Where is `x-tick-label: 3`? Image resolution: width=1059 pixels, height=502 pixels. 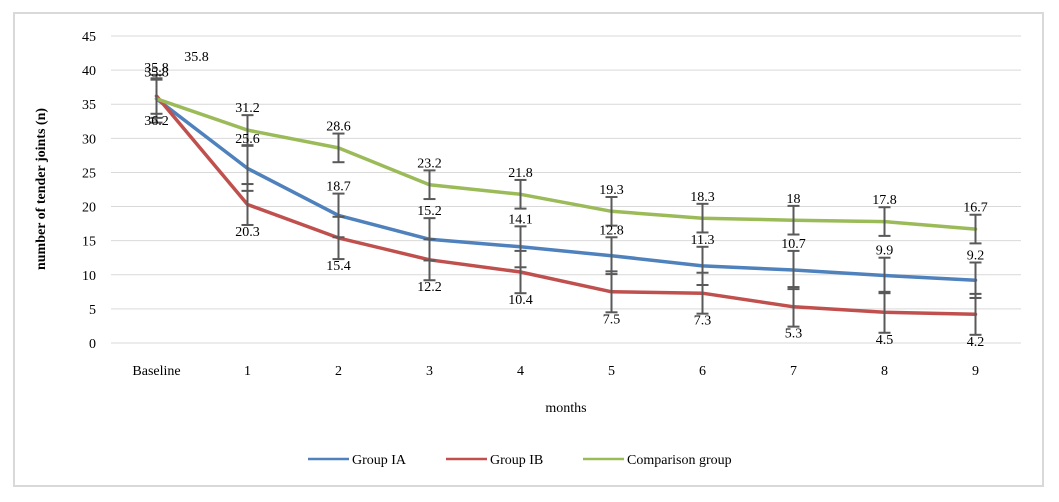 x-tick-label: 3 is located at coordinates (429, 371).